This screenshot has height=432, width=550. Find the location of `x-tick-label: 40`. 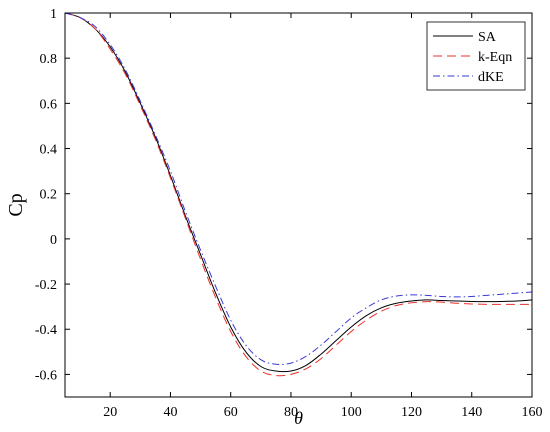

x-tick-label: 40 is located at coordinates (170, 412).